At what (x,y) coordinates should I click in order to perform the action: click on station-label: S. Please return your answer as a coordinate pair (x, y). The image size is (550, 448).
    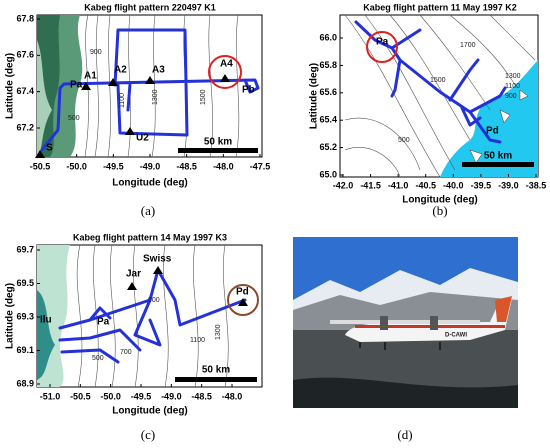
    Looking at the image, I should click on (49, 148).